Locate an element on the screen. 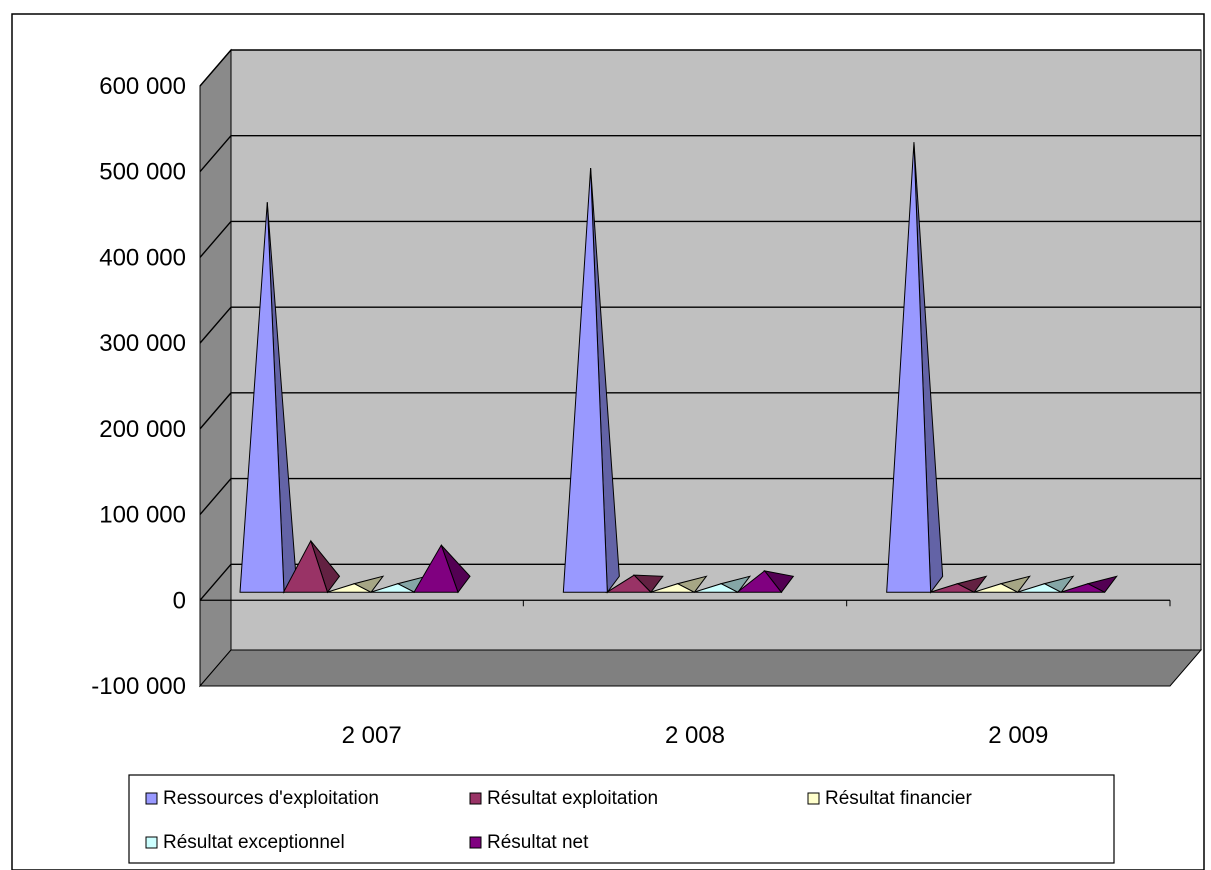  x-tick-label: 2 008 is located at coordinates (695, 735).